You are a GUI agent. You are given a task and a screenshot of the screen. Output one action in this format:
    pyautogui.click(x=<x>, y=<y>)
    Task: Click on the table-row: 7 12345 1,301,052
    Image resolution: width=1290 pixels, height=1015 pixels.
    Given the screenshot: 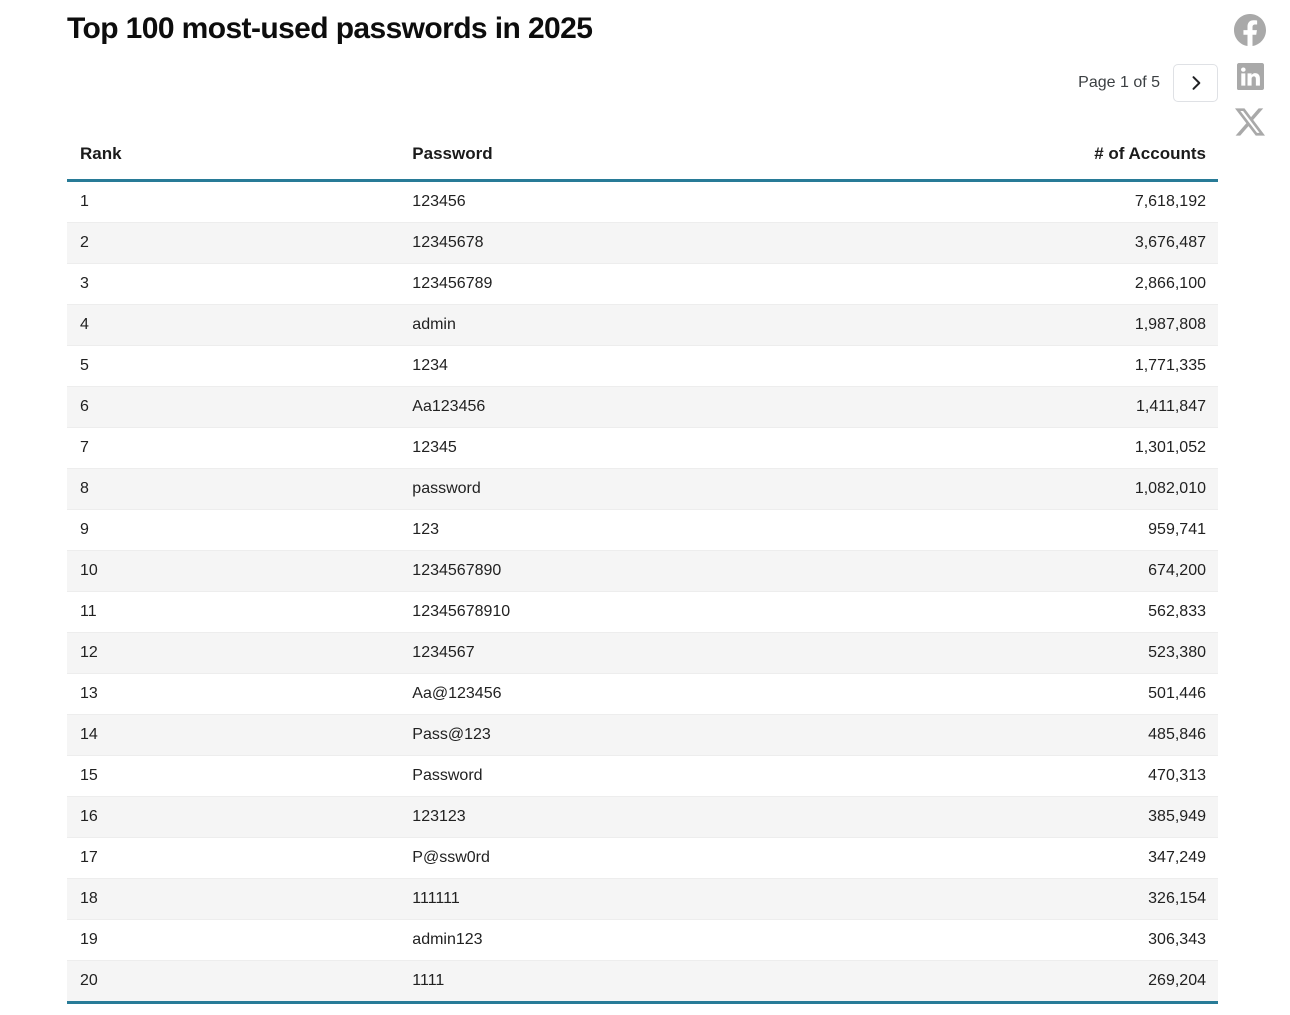 What is the action you would take?
    pyautogui.click(x=642, y=448)
    